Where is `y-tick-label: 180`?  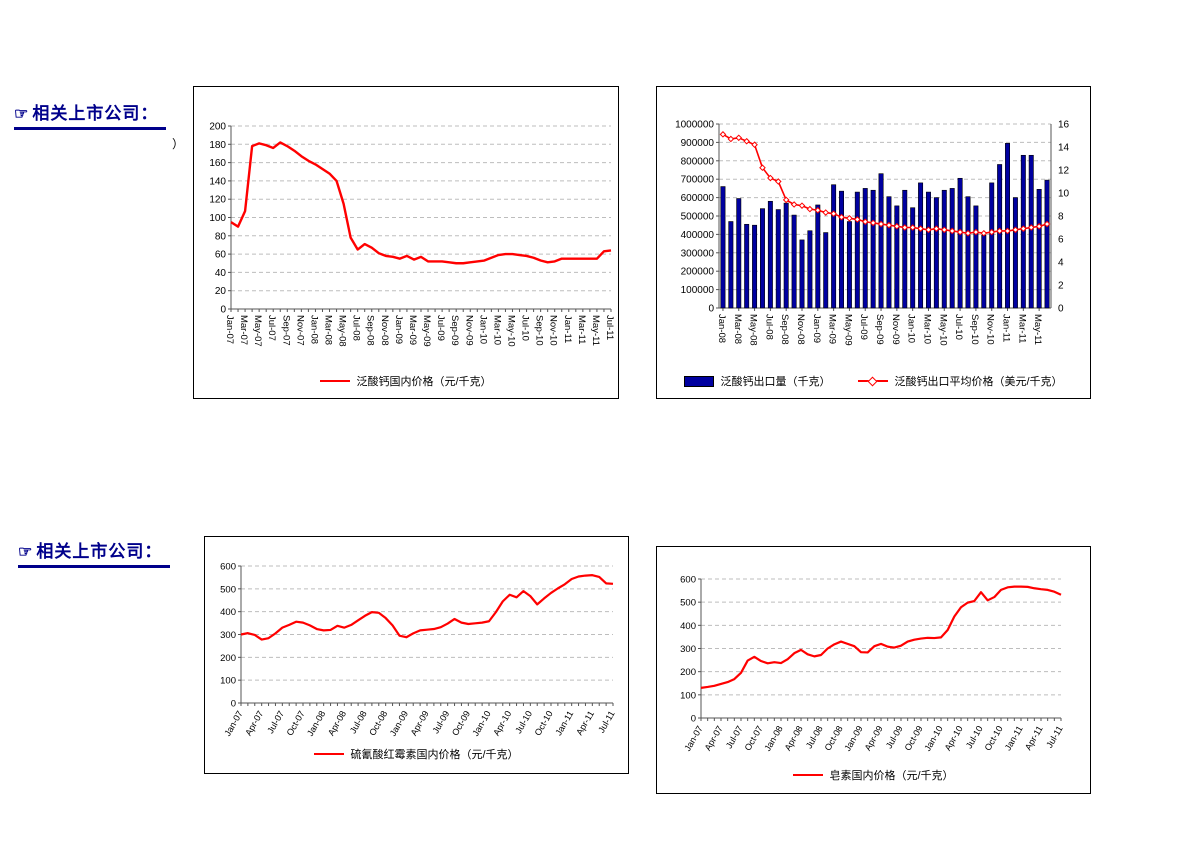
y-tick-label: 180 is located at coordinates (217, 145).